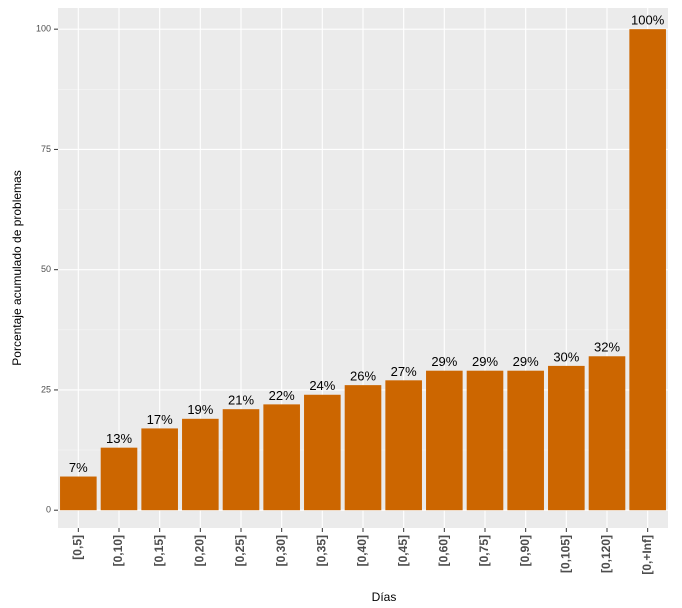 The image size is (682, 608). What do you see at coordinates (282, 395) in the screenshot?
I see `value-label: 22%` at bounding box center [282, 395].